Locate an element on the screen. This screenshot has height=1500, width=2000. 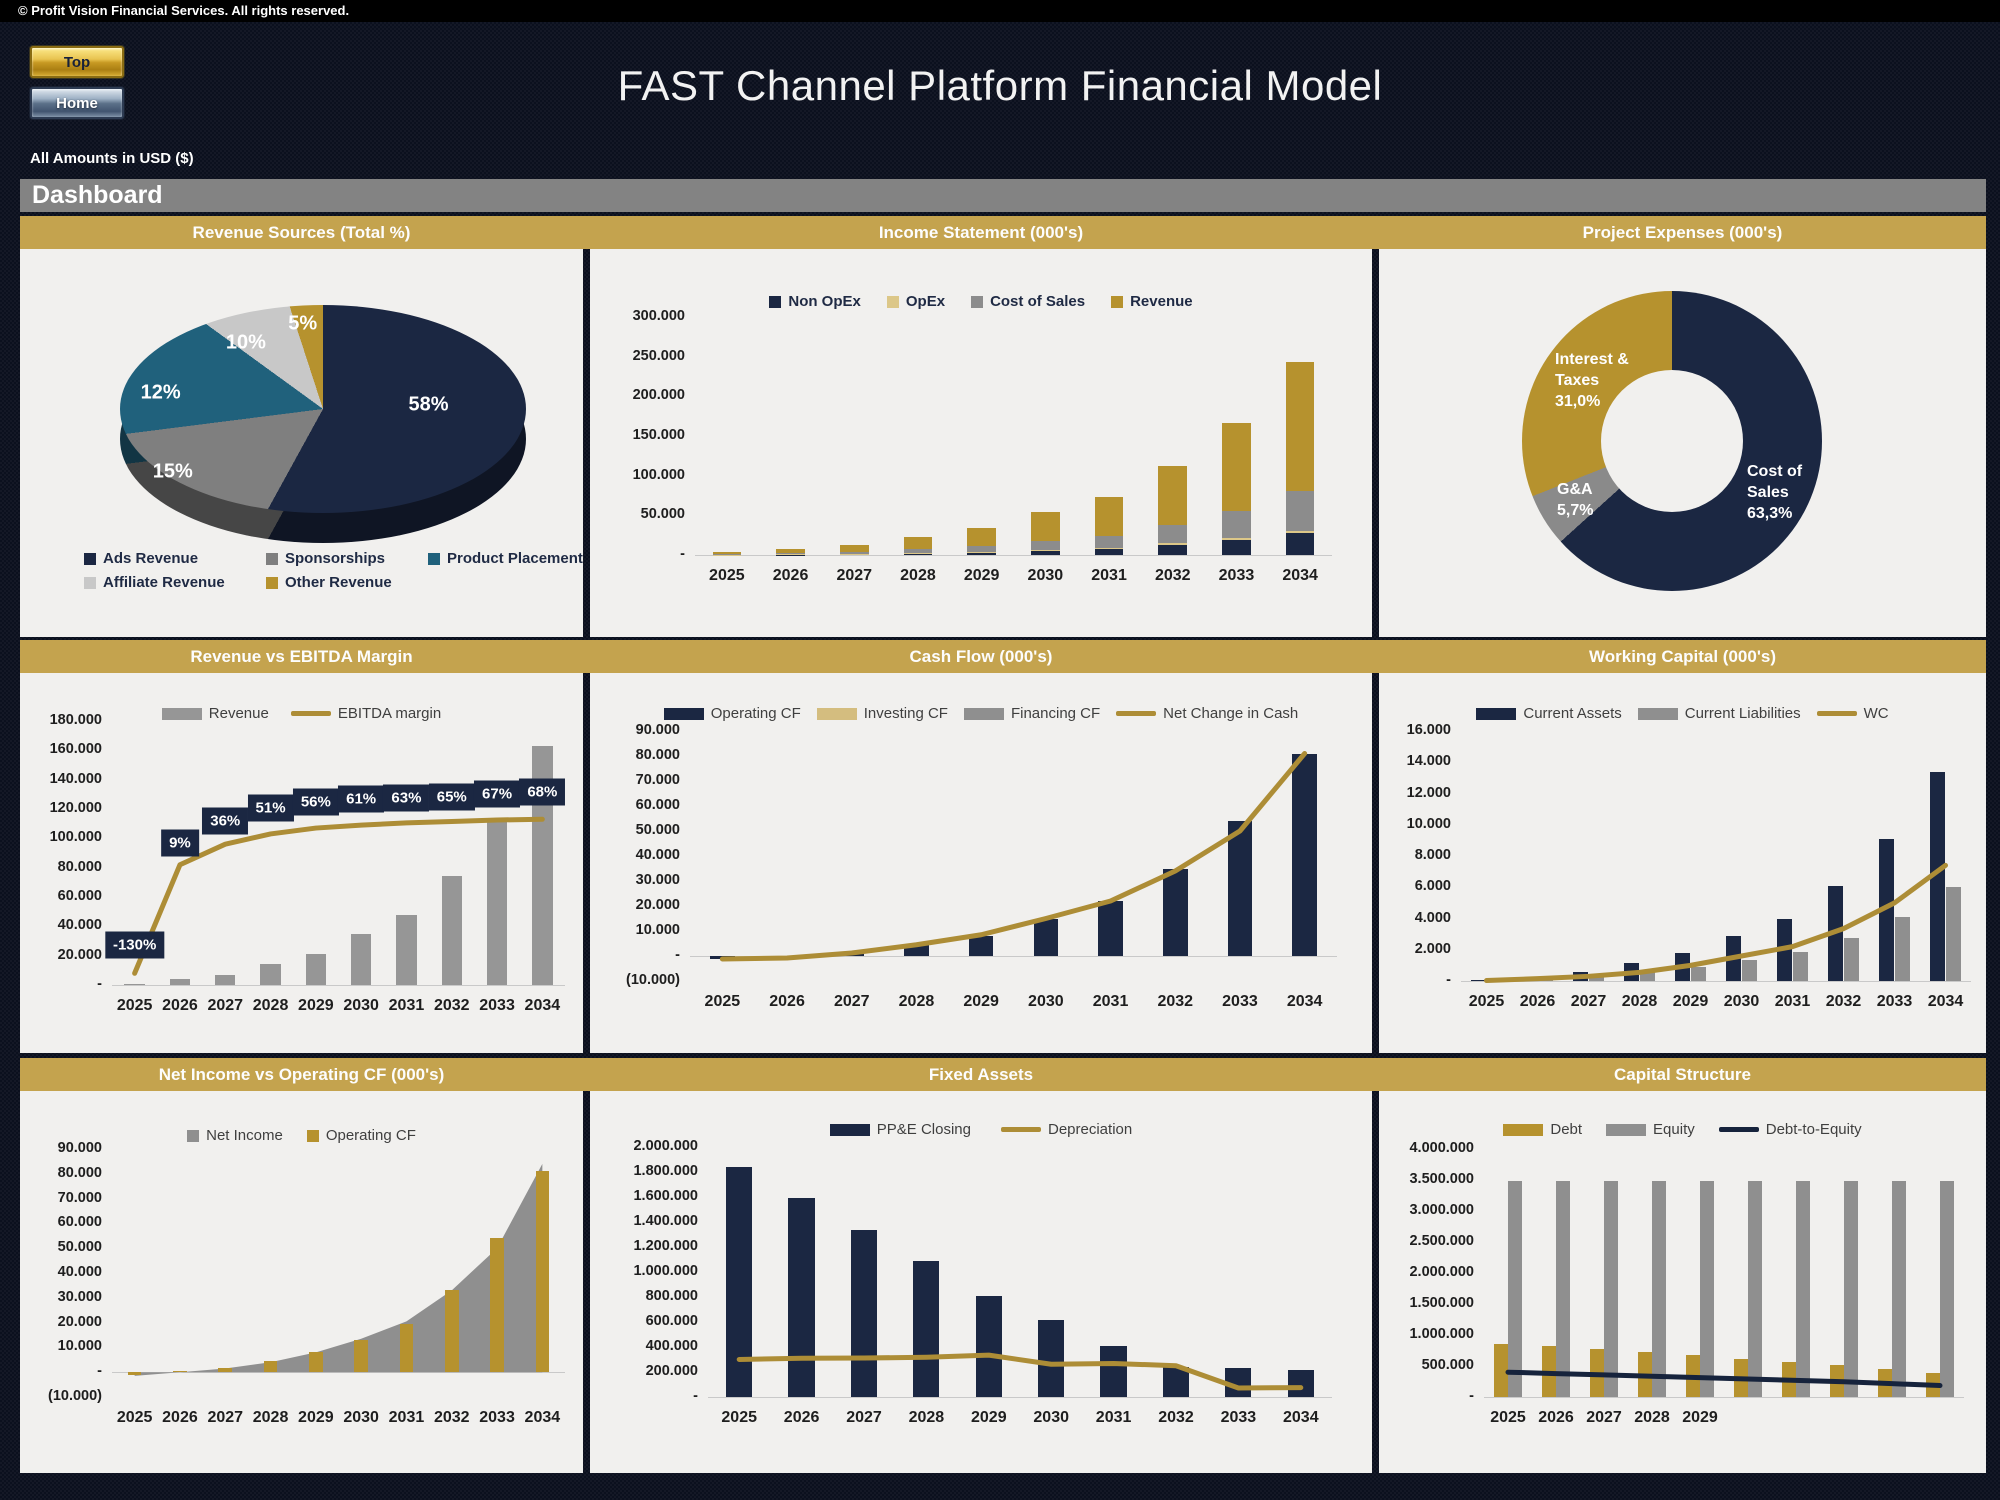
category-label: 2033 is located at coordinates (497, 1005).